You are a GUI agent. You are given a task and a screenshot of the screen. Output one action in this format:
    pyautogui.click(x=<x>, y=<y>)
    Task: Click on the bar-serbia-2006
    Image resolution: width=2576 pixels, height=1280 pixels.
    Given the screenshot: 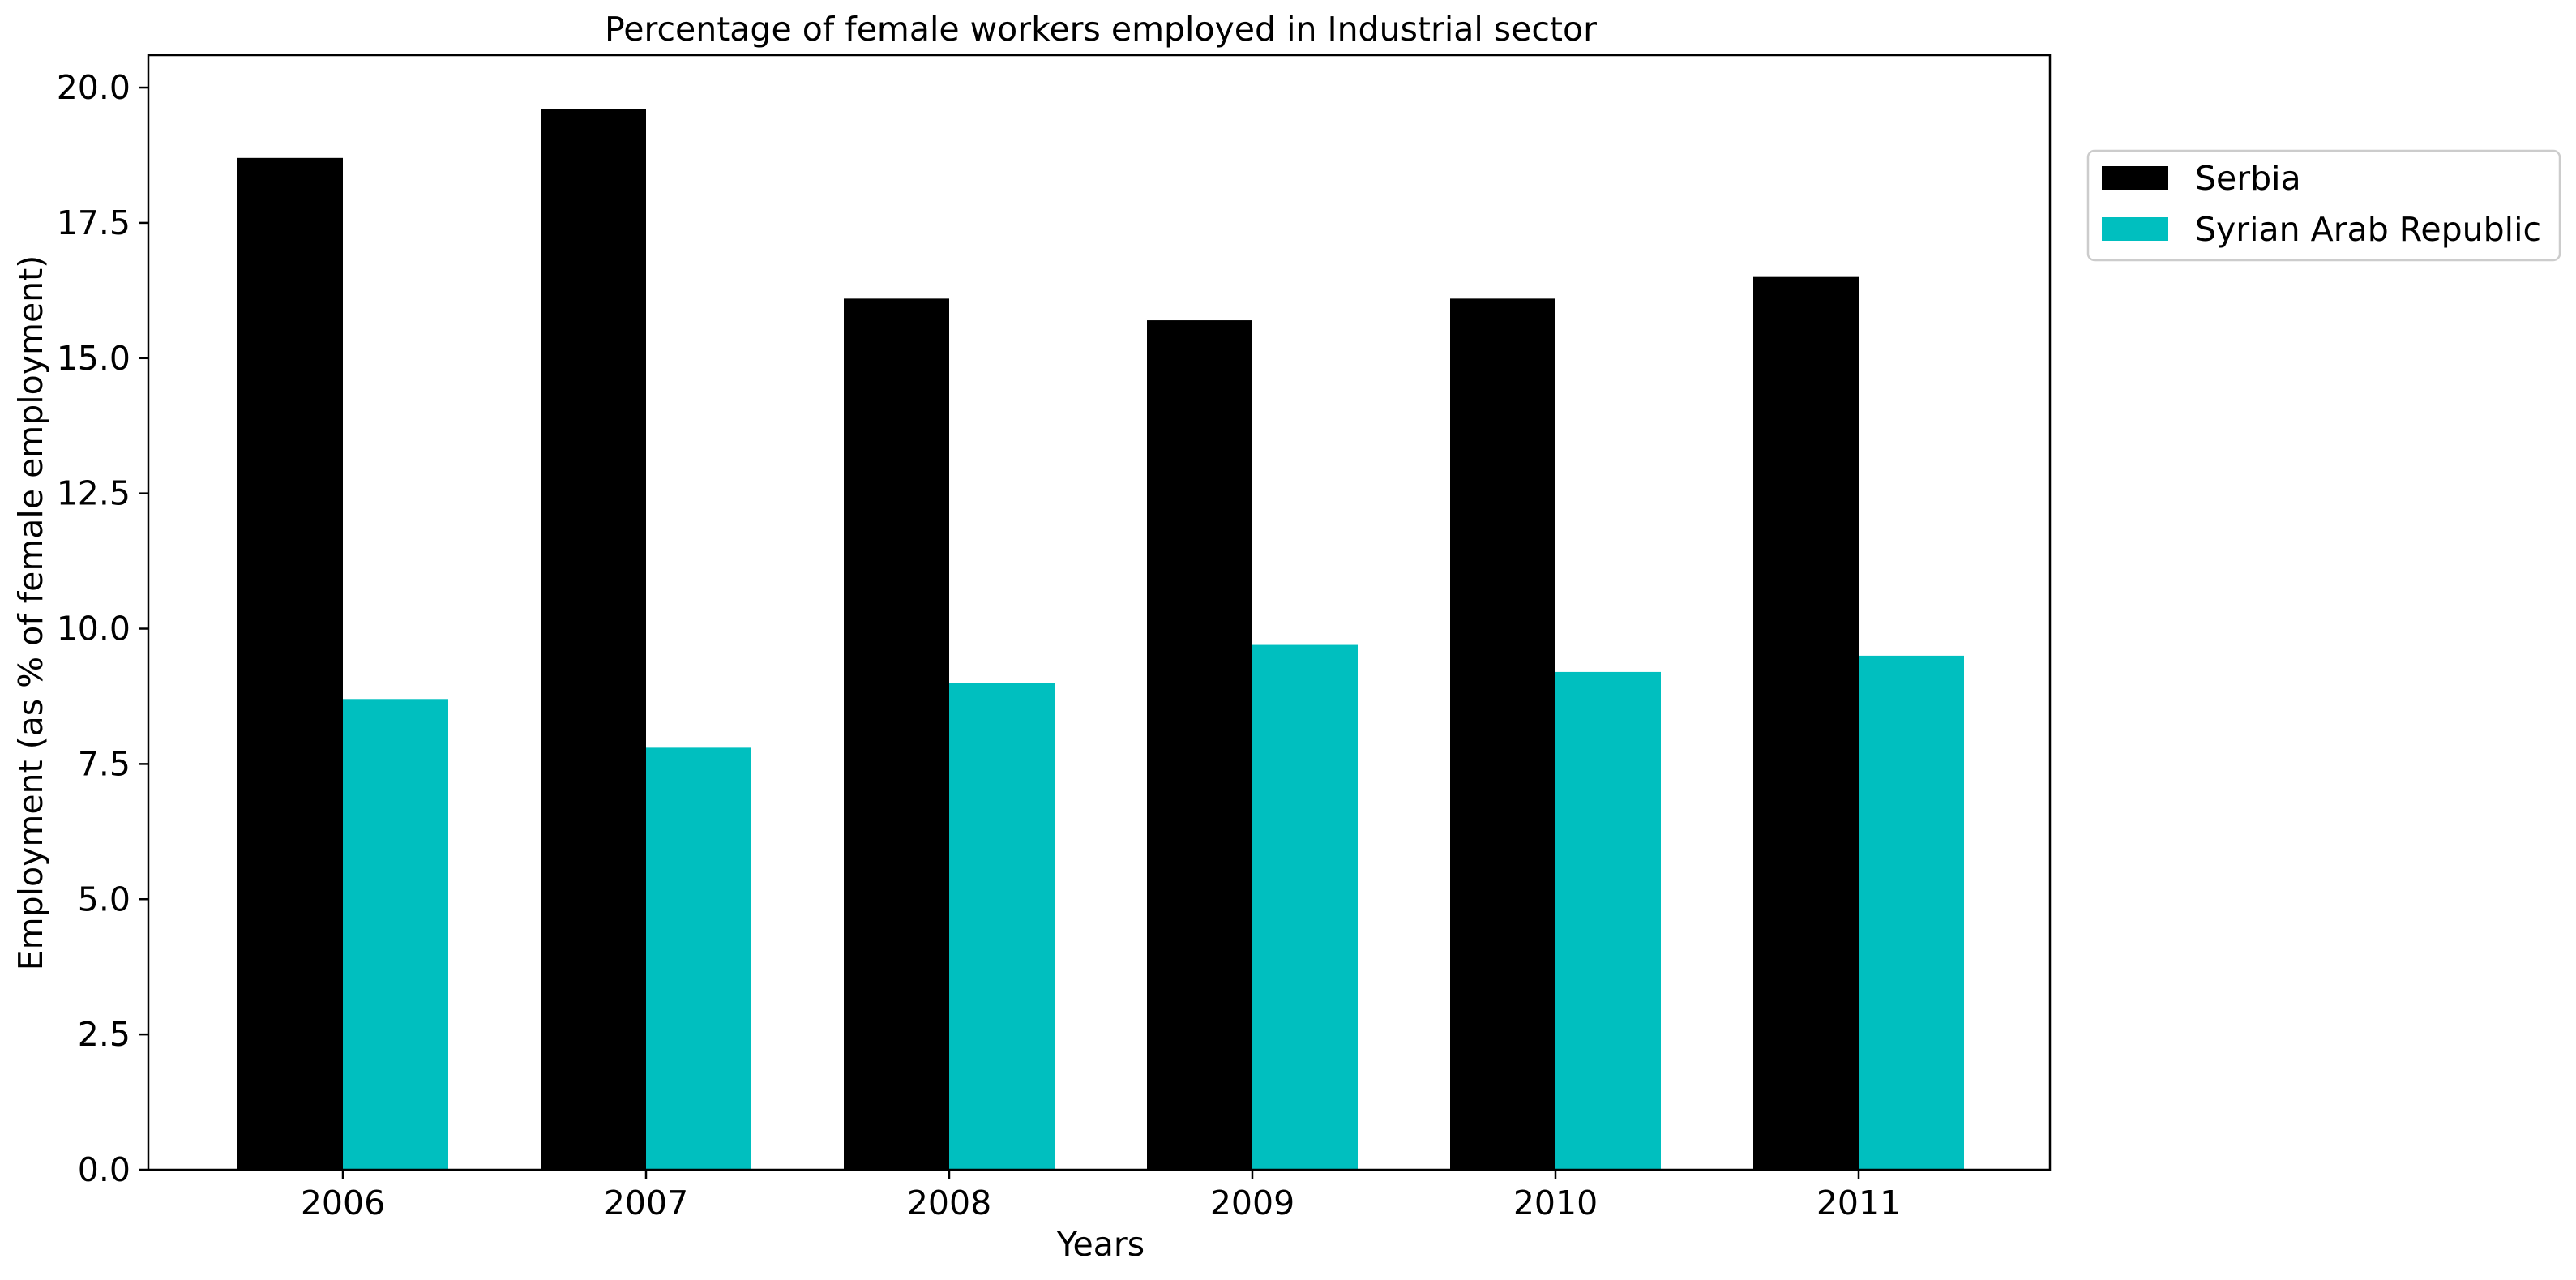 What is the action you would take?
    pyautogui.click(x=290, y=664)
    